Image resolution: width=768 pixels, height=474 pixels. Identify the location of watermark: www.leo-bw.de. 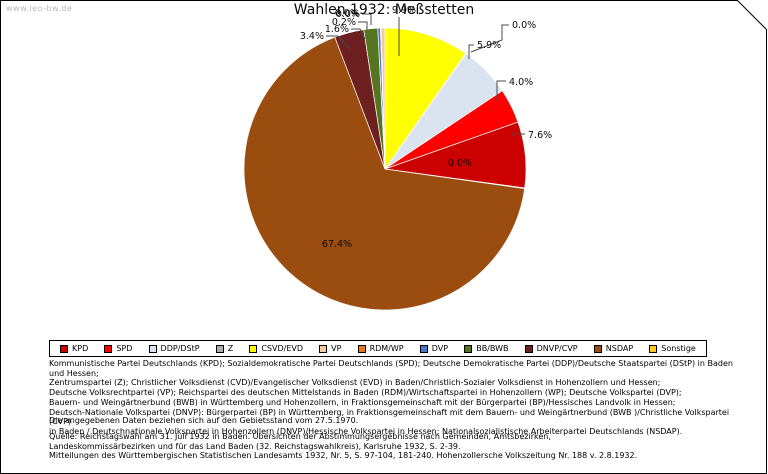
(39, 8).